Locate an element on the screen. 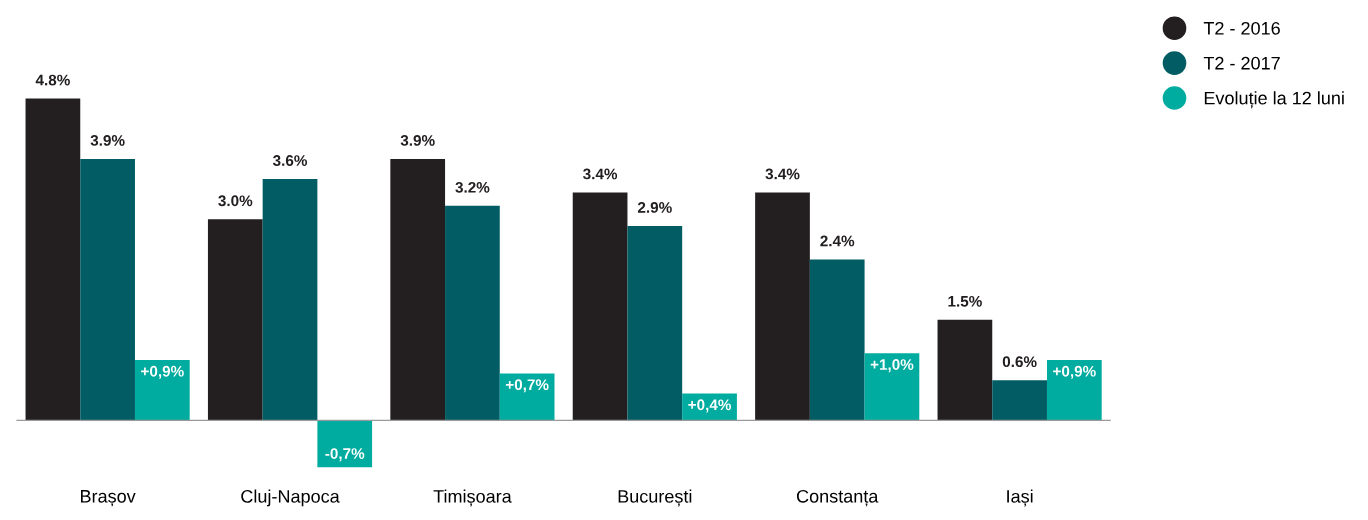 The width and height of the screenshot is (1368, 520). x-tick-label: Iași is located at coordinates (1020, 498).